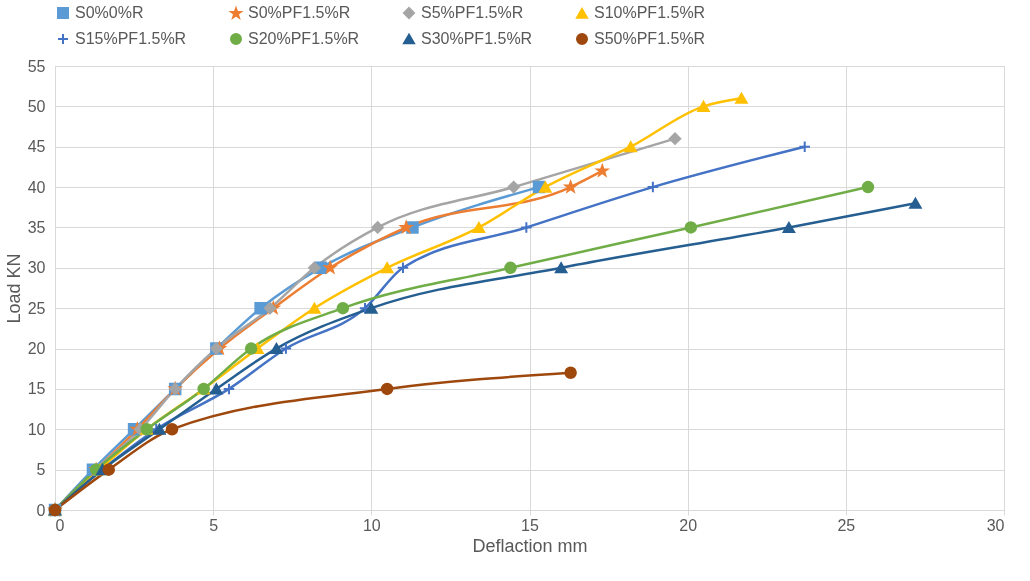  I want to click on x-tick-label: 30, so click(995, 525).